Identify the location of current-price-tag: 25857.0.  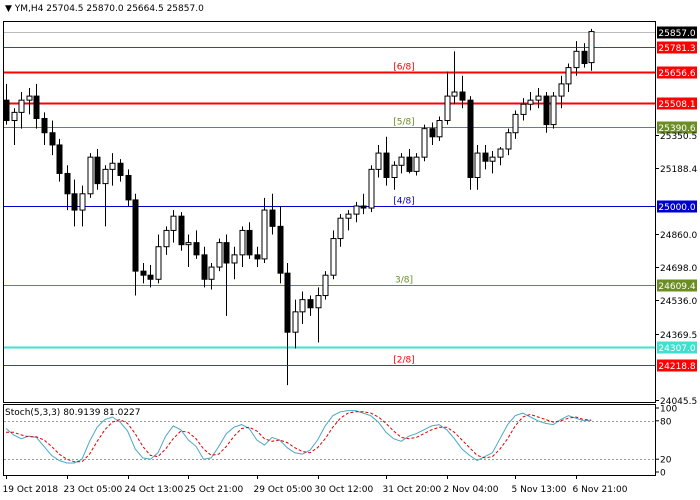
(676, 34).